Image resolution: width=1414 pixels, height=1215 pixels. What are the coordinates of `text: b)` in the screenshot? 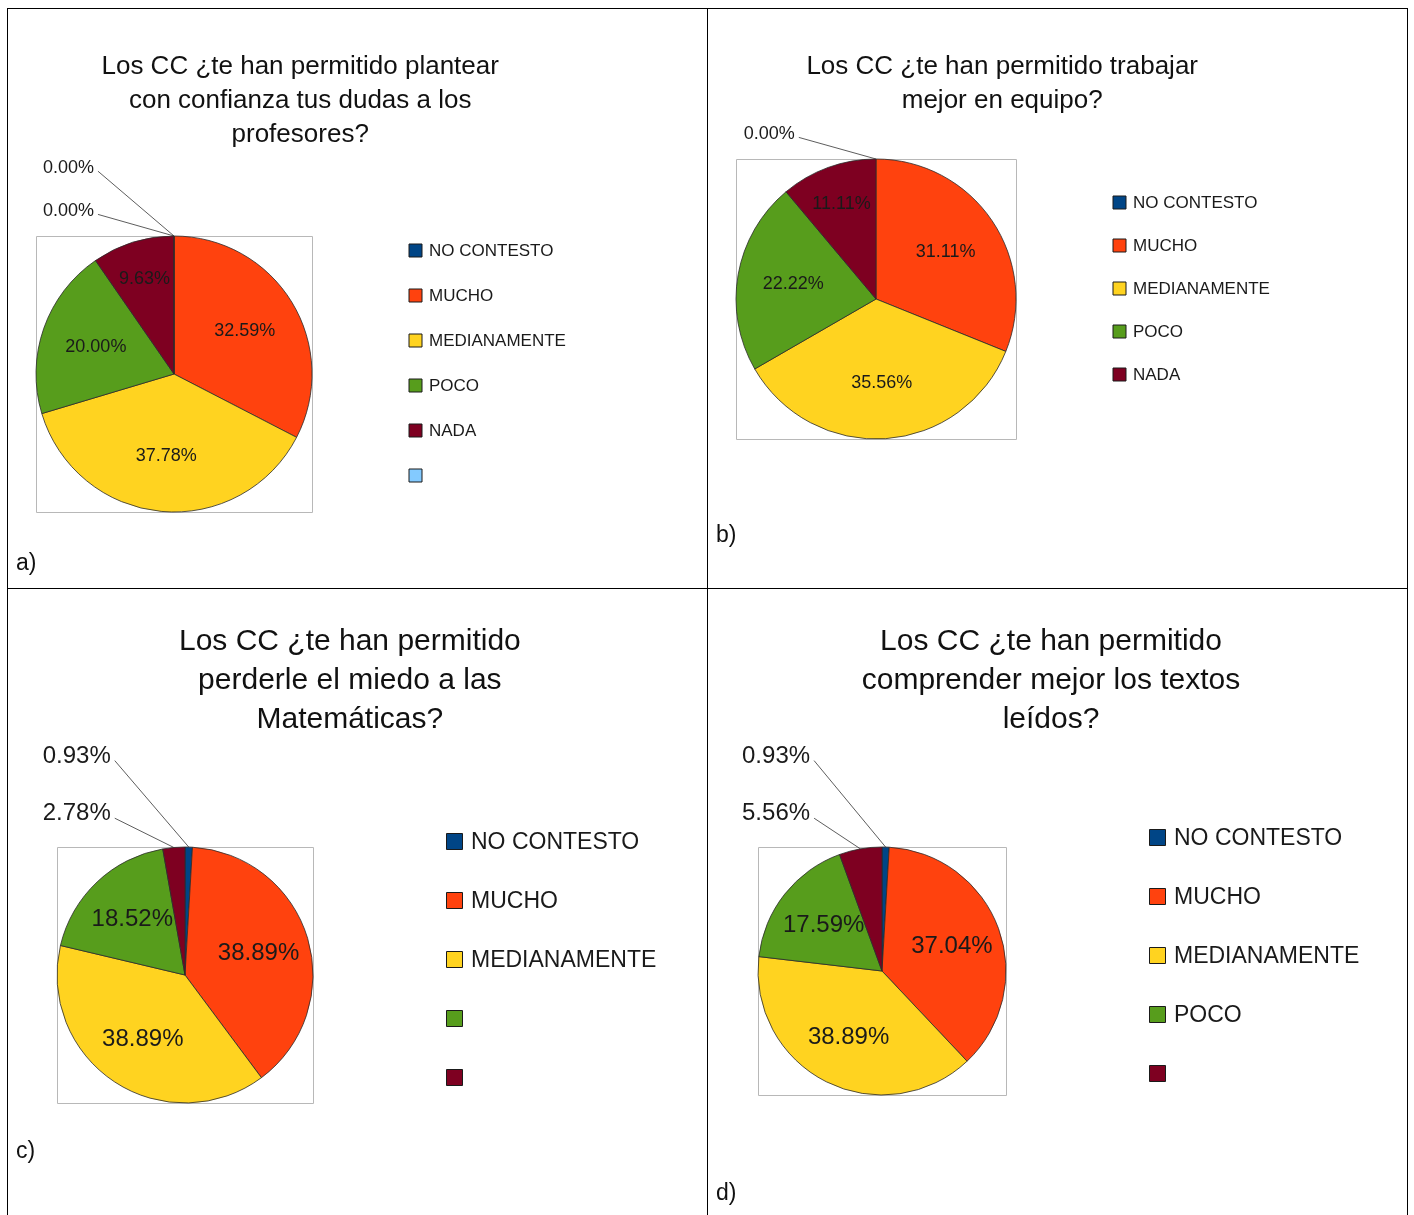 It's located at (726, 535).